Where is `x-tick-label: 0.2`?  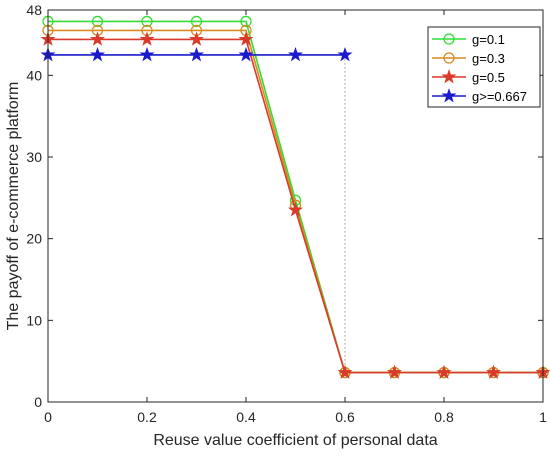 x-tick-label: 0.2 is located at coordinates (147, 417).